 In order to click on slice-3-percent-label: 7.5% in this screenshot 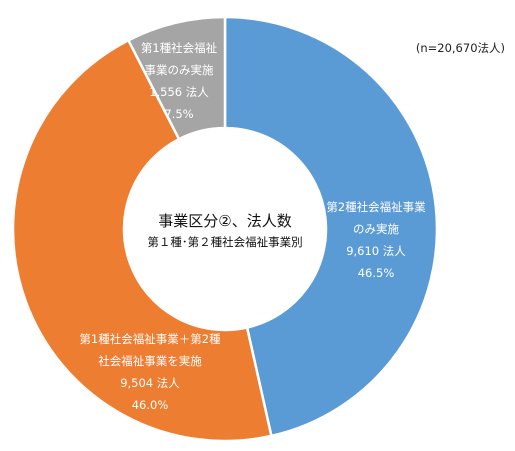, I will do `click(178, 114)`.